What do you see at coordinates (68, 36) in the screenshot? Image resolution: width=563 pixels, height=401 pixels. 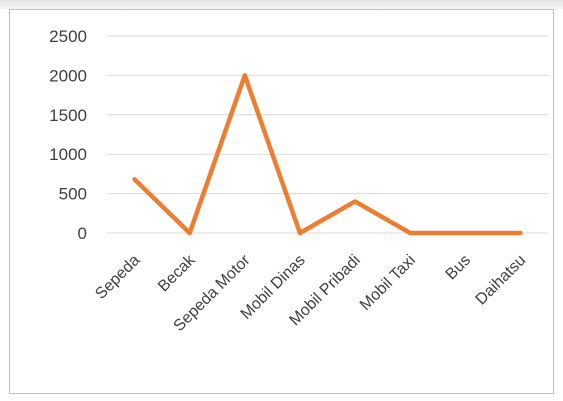 I see `y-tick-label: 2500` at bounding box center [68, 36].